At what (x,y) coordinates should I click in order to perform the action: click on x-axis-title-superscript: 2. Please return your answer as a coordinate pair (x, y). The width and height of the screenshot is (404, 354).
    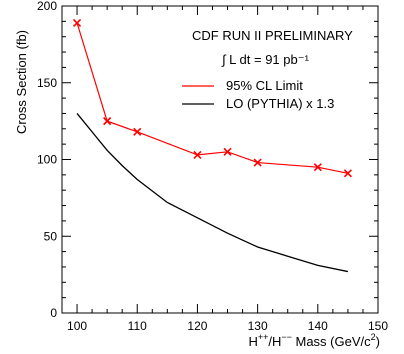
    Looking at the image, I should click on (373, 337).